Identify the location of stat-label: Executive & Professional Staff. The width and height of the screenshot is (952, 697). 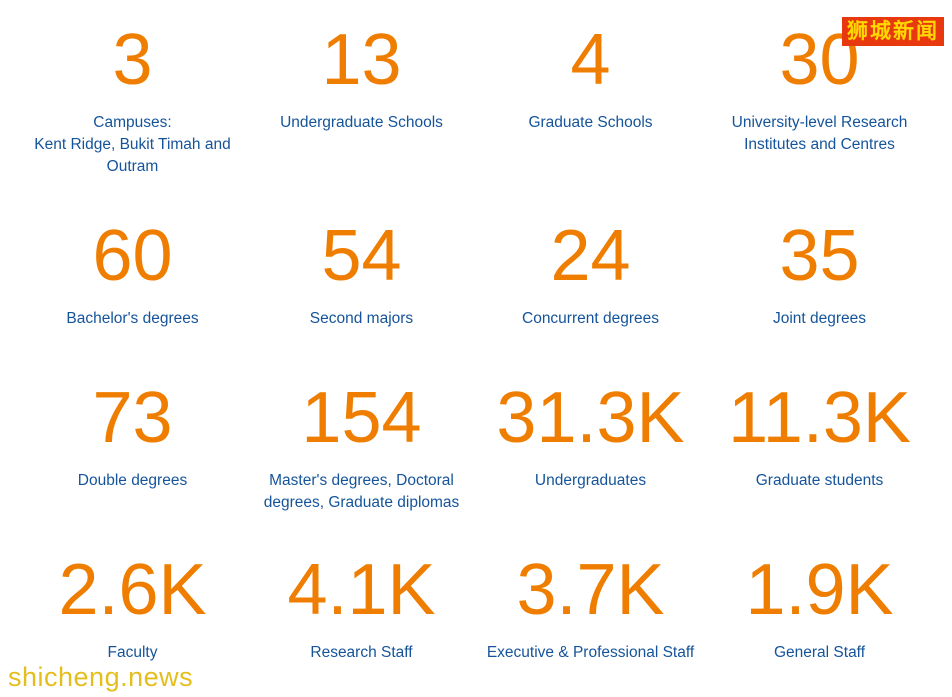
(590, 652).